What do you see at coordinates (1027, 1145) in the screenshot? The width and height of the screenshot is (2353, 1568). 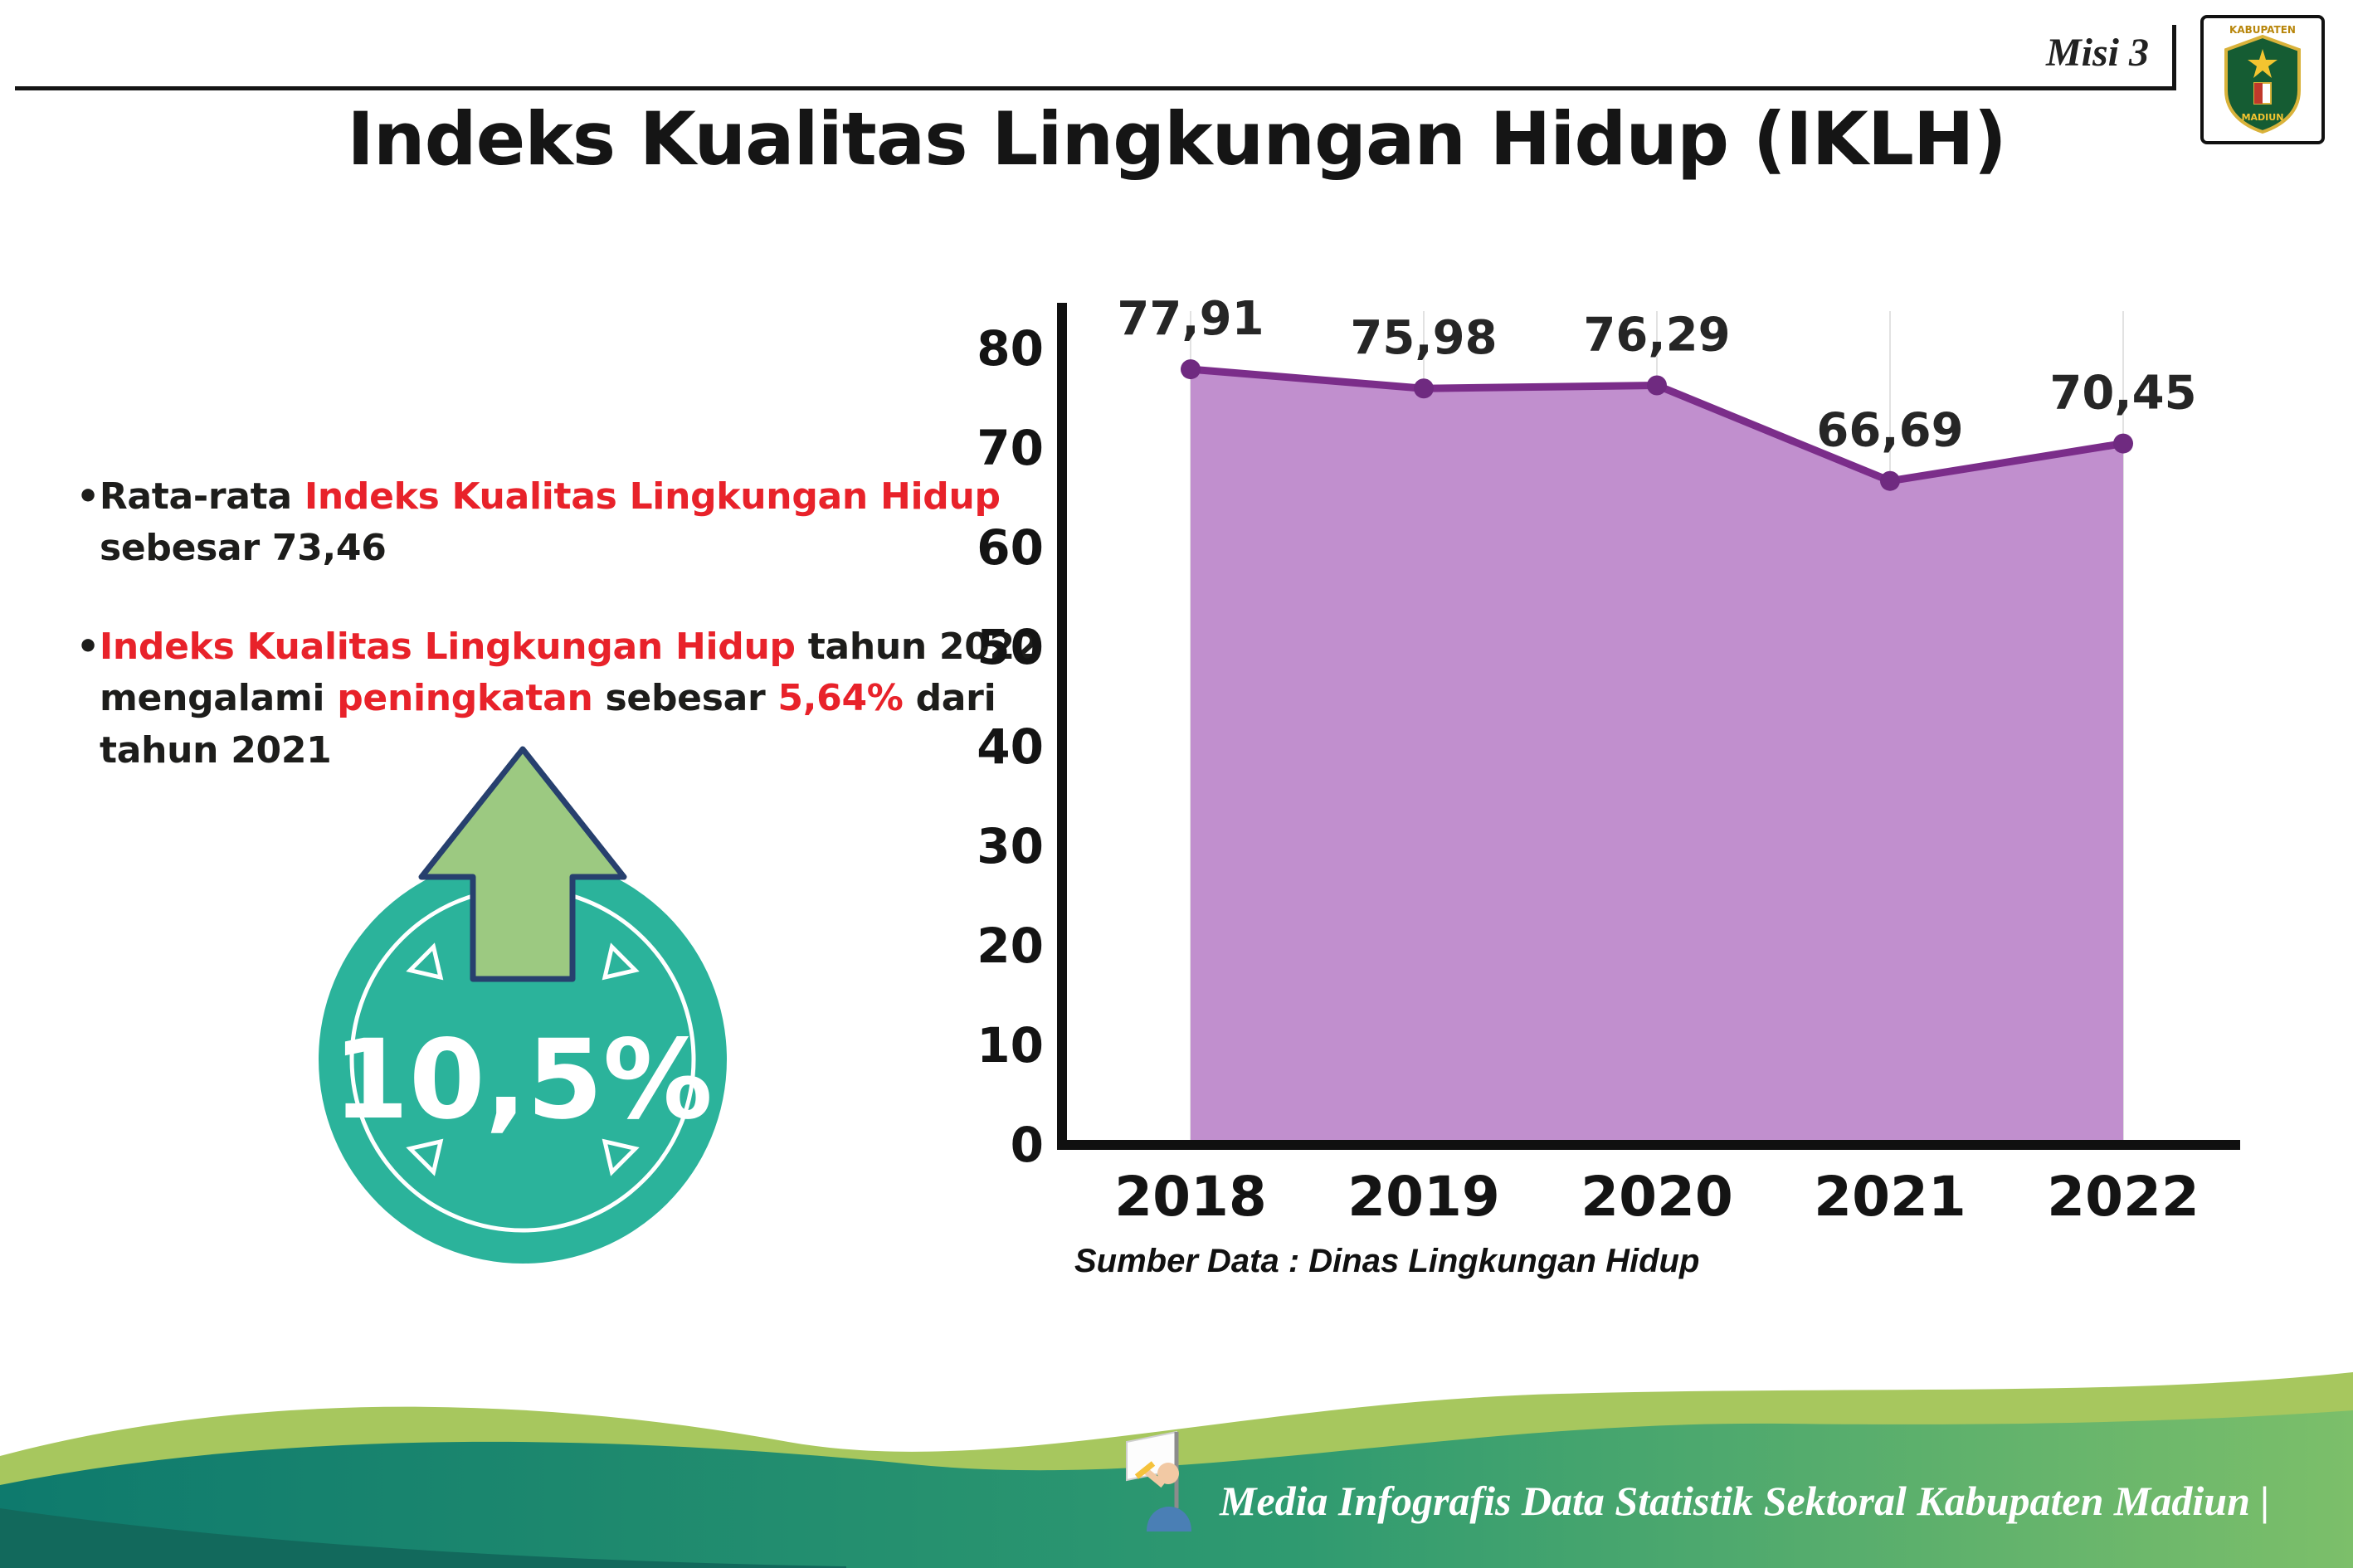 I see `svg-text: 0` at bounding box center [1027, 1145].